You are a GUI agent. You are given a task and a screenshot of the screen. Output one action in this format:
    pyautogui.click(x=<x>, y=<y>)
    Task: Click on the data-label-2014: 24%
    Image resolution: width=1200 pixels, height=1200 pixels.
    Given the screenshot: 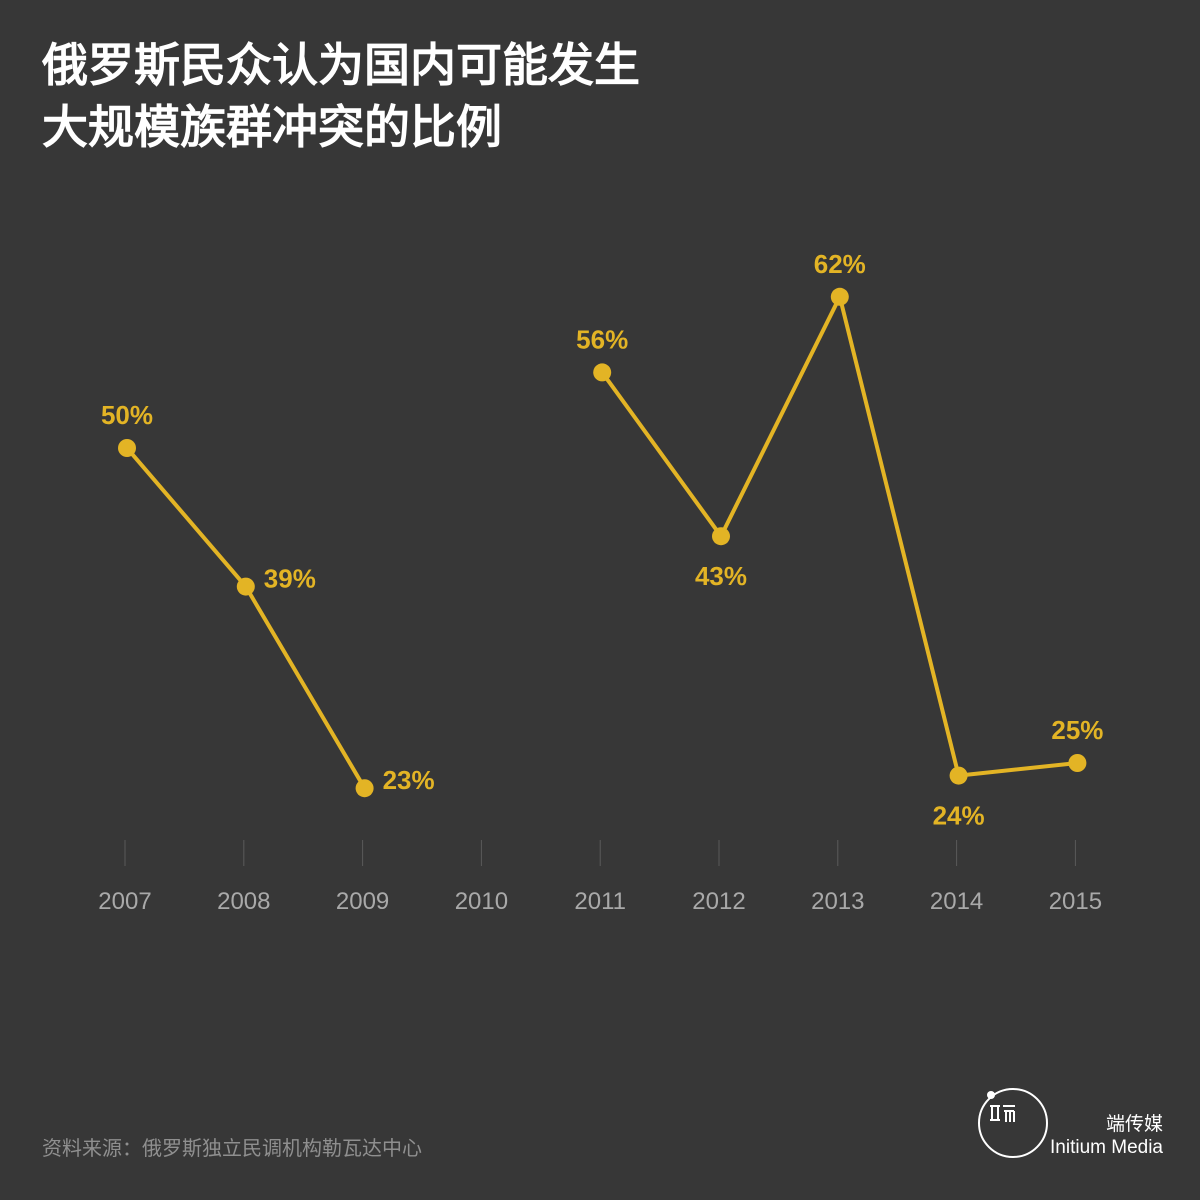 What is the action you would take?
    pyautogui.click(x=959, y=816)
    